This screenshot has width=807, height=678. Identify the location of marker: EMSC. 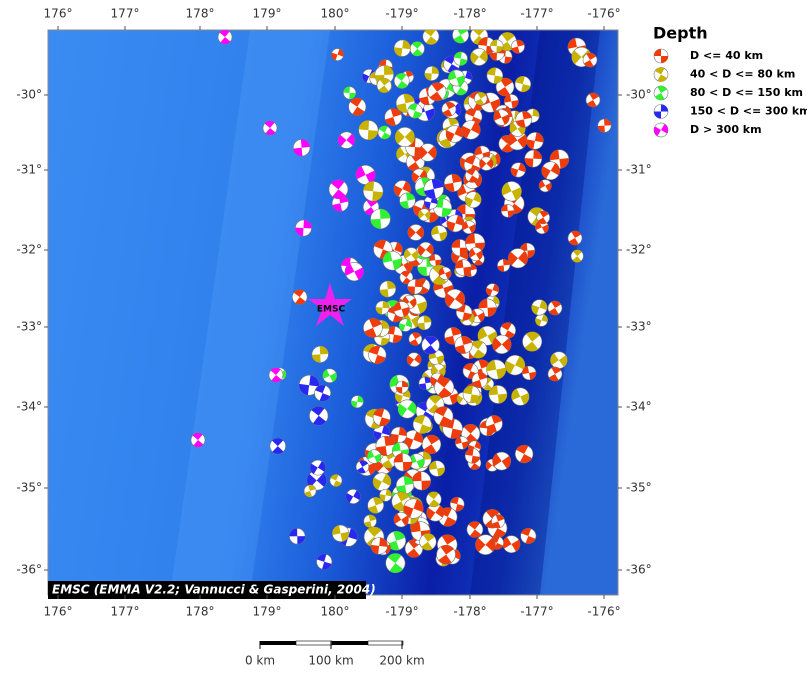
(330, 304).